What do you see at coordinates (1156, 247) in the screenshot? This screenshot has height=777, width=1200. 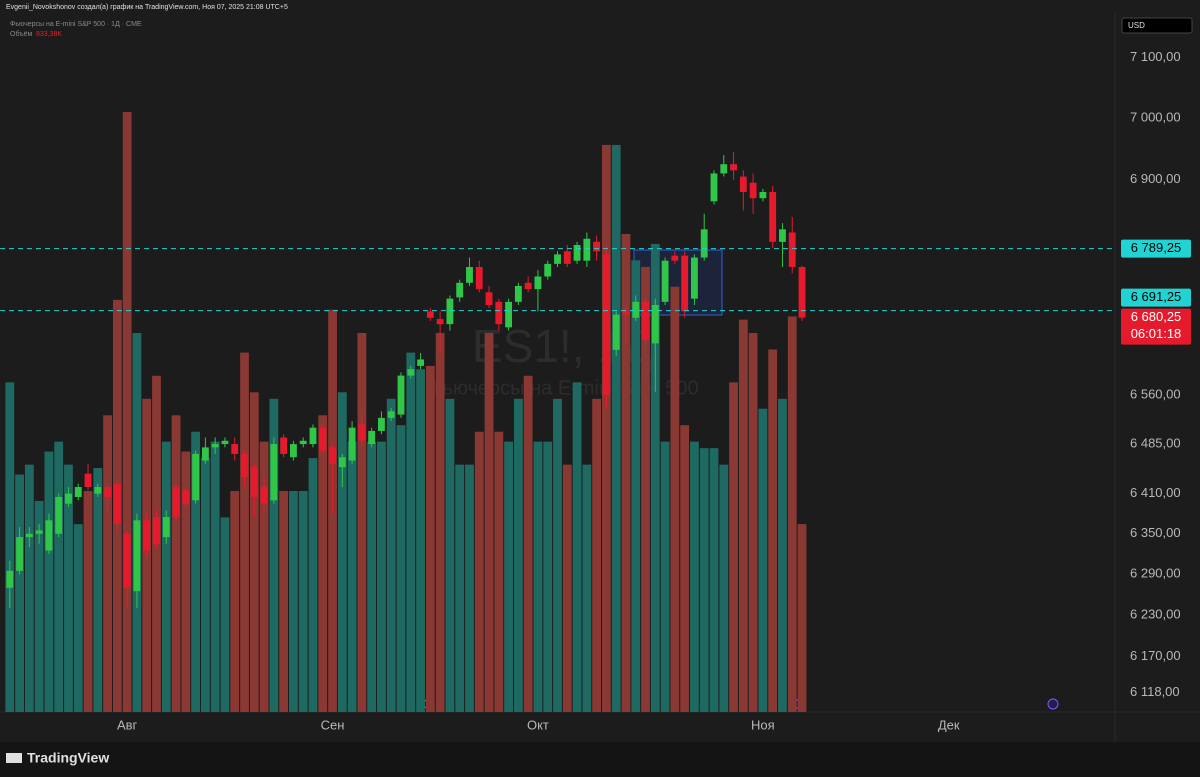 I see `price-line-label: 6 789,25` at bounding box center [1156, 247].